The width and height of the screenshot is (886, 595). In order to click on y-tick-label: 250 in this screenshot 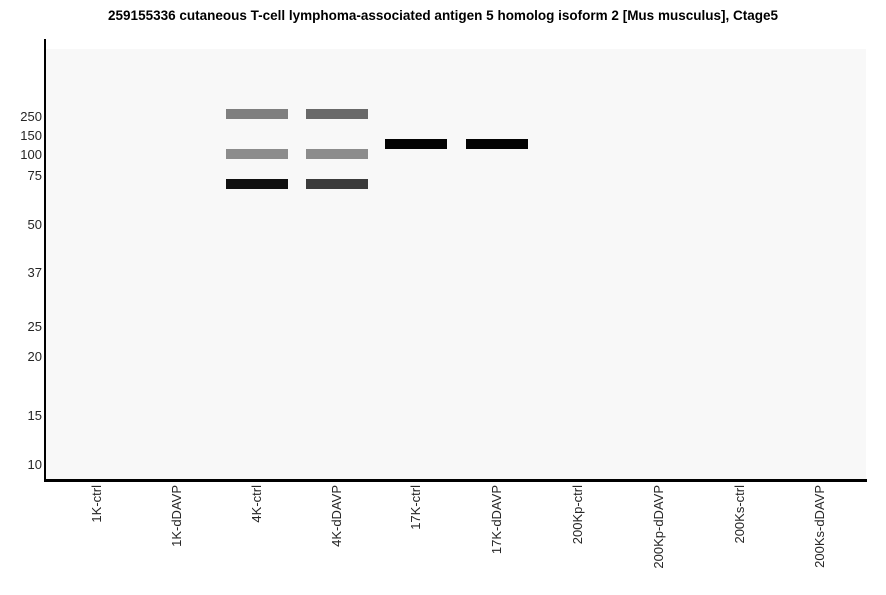, I will do `click(31, 116)`.